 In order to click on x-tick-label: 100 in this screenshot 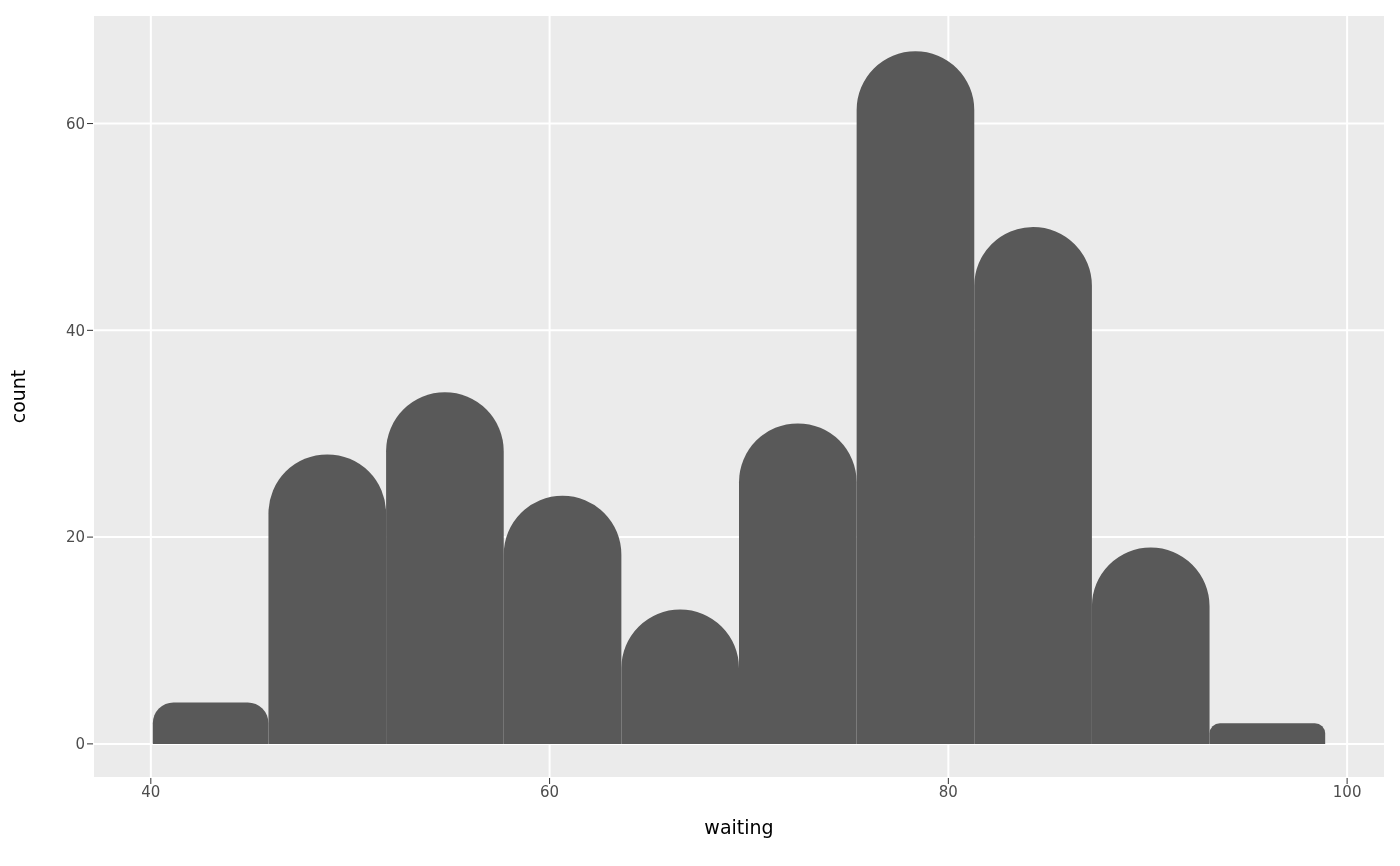, I will do `click(1347, 791)`.